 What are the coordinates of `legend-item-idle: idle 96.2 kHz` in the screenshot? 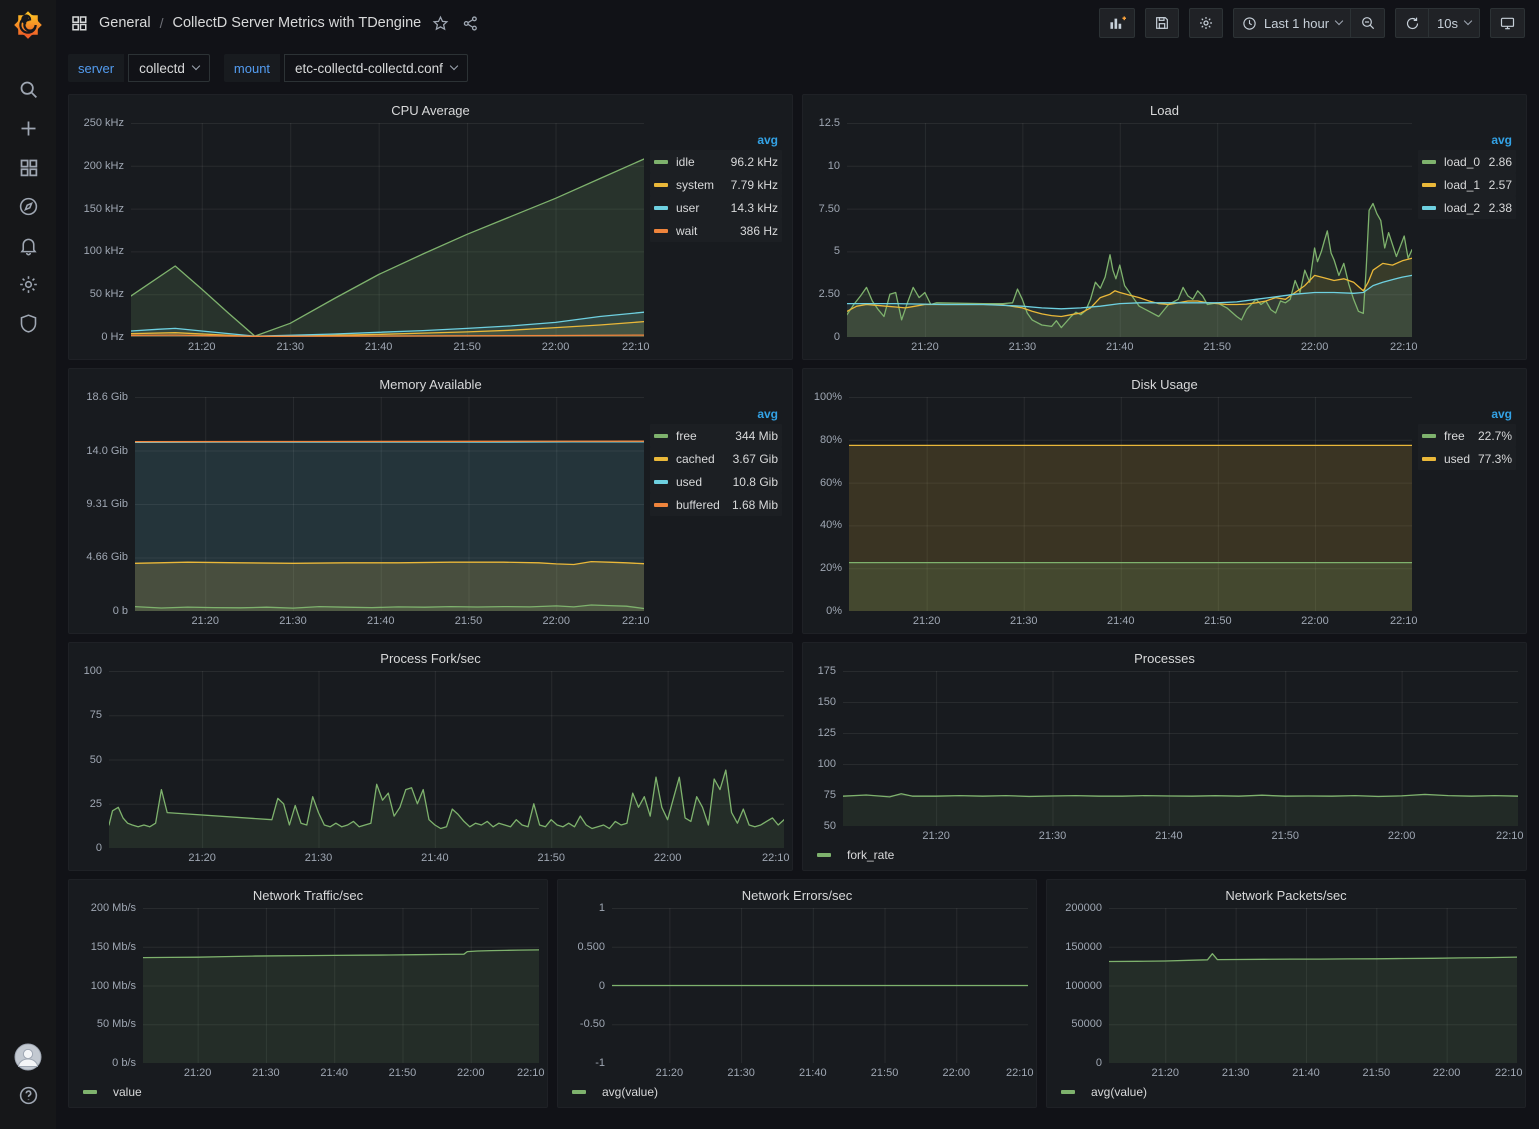 It's located at (716, 161).